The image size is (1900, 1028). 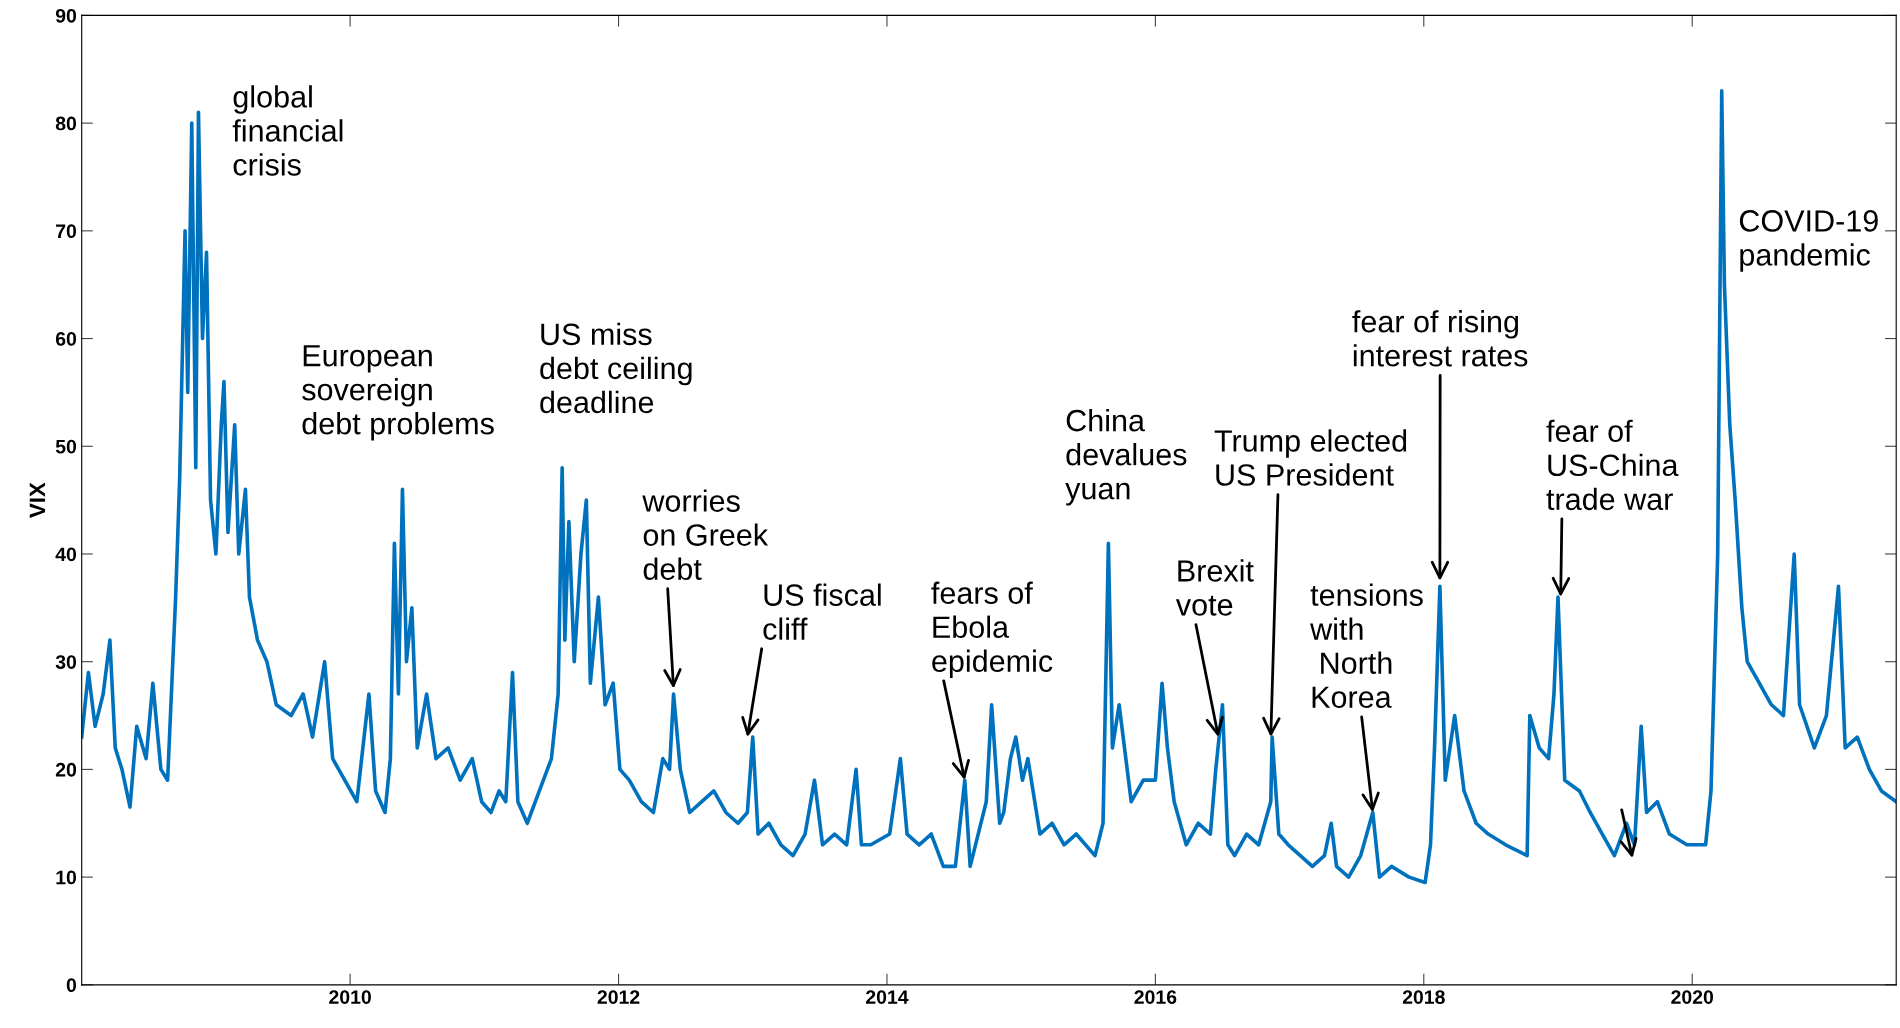 What do you see at coordinates (37, 500) in the screenshot?
I see `y-axis-title: VIX` at bounding box center [37, 500].